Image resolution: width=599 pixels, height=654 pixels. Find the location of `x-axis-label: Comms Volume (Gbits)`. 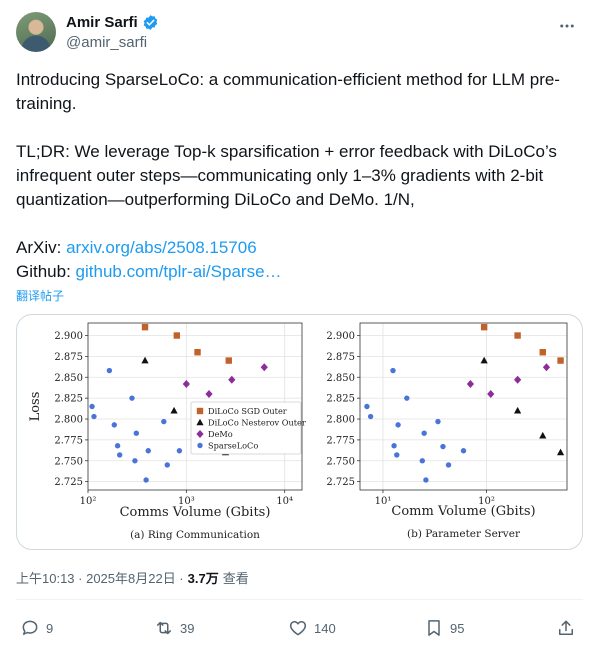

x-axis-label: Comms Volume (Gbits) is located at coordinates (195, 512).